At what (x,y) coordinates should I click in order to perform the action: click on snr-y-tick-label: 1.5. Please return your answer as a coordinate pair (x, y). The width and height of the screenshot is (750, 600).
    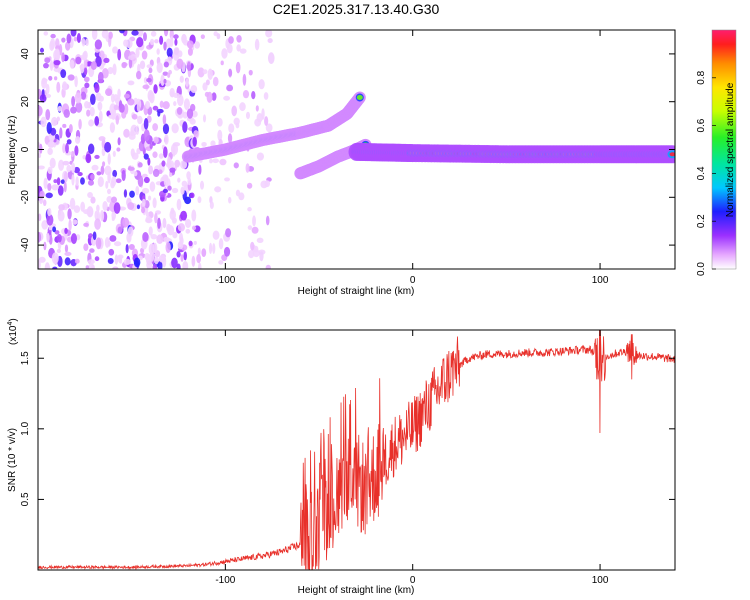
    Looking at the image, I should click on (25, 358).